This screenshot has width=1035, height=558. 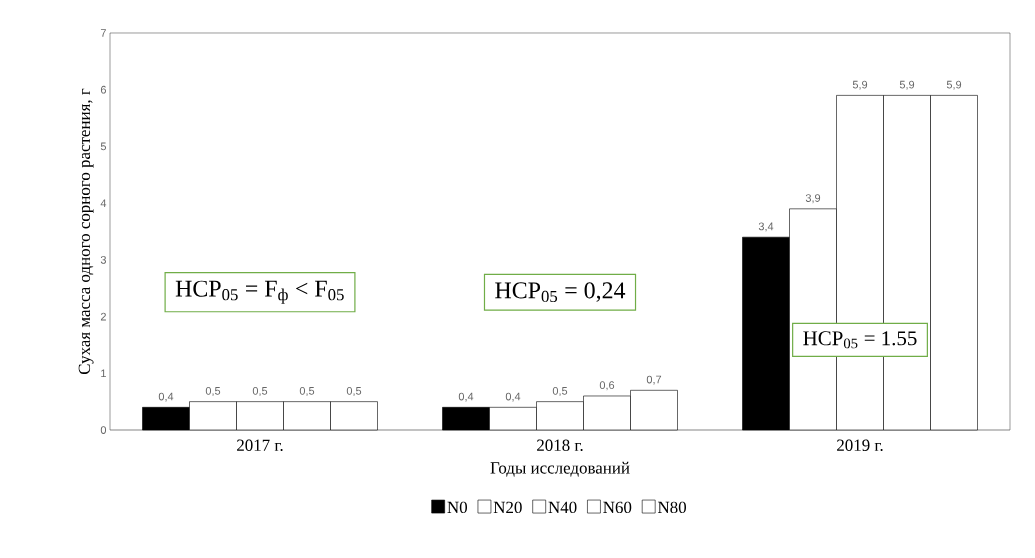 I want to click on data-label: 3,4, so click(x=766, y=227).